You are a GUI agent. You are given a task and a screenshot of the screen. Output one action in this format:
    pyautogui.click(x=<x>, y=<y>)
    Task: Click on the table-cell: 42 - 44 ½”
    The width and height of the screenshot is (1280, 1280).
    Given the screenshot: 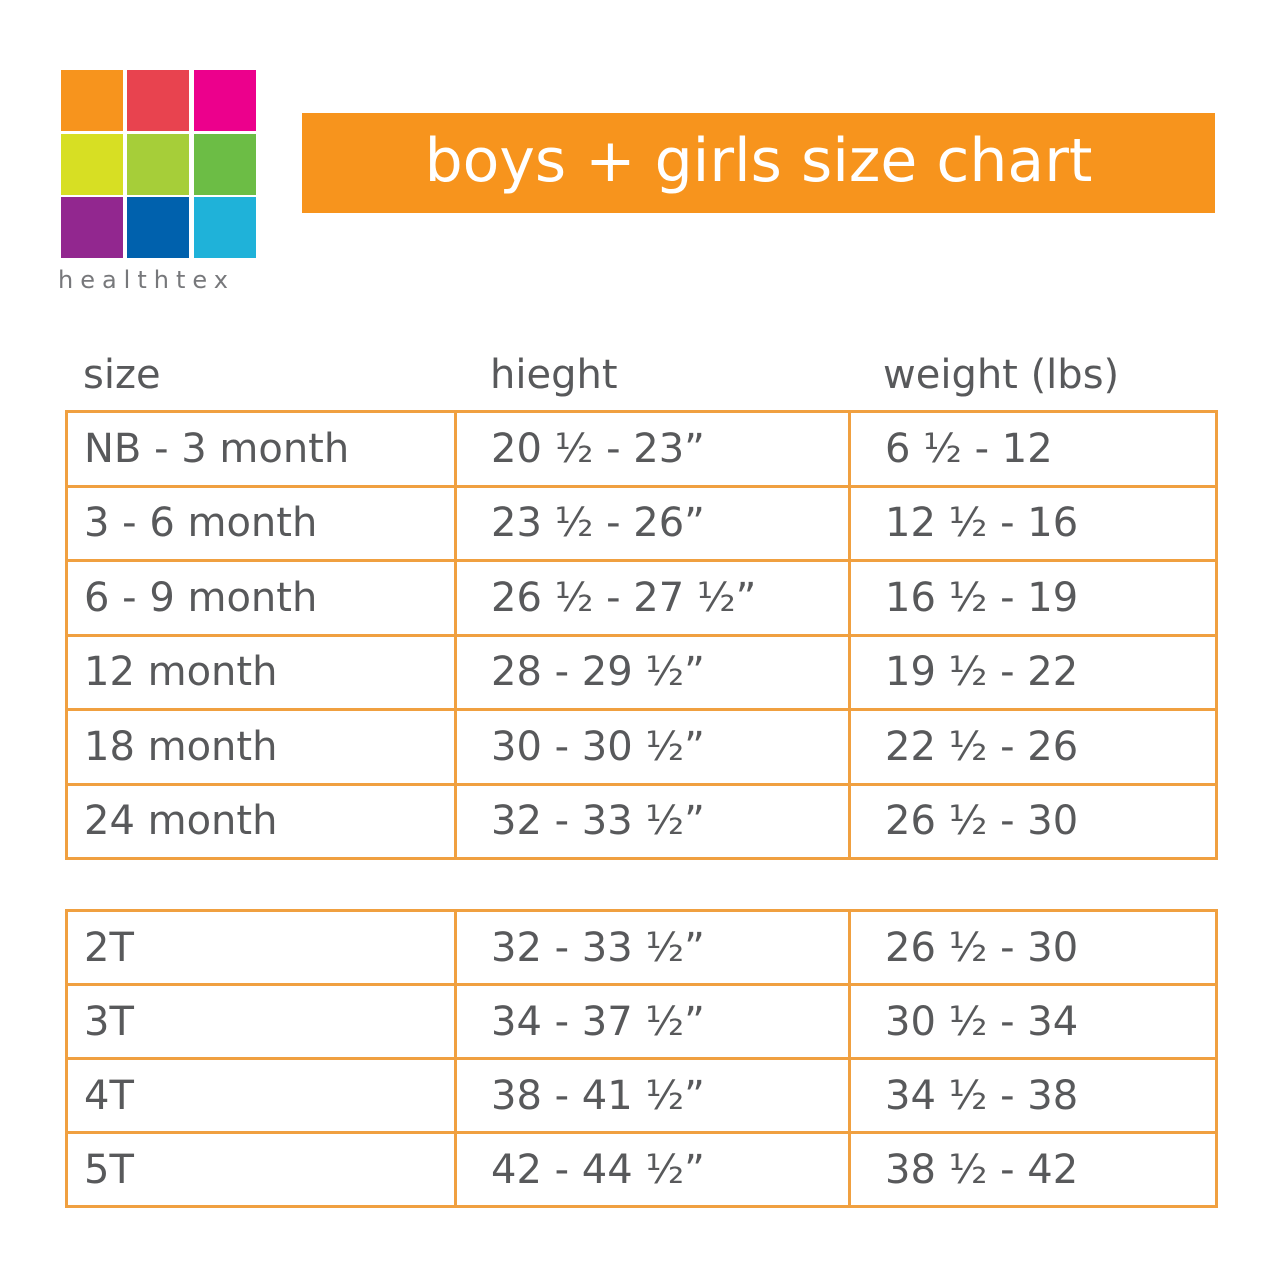 What is the action you would take?
    pyautogui.click(x=652, y=1169)
    